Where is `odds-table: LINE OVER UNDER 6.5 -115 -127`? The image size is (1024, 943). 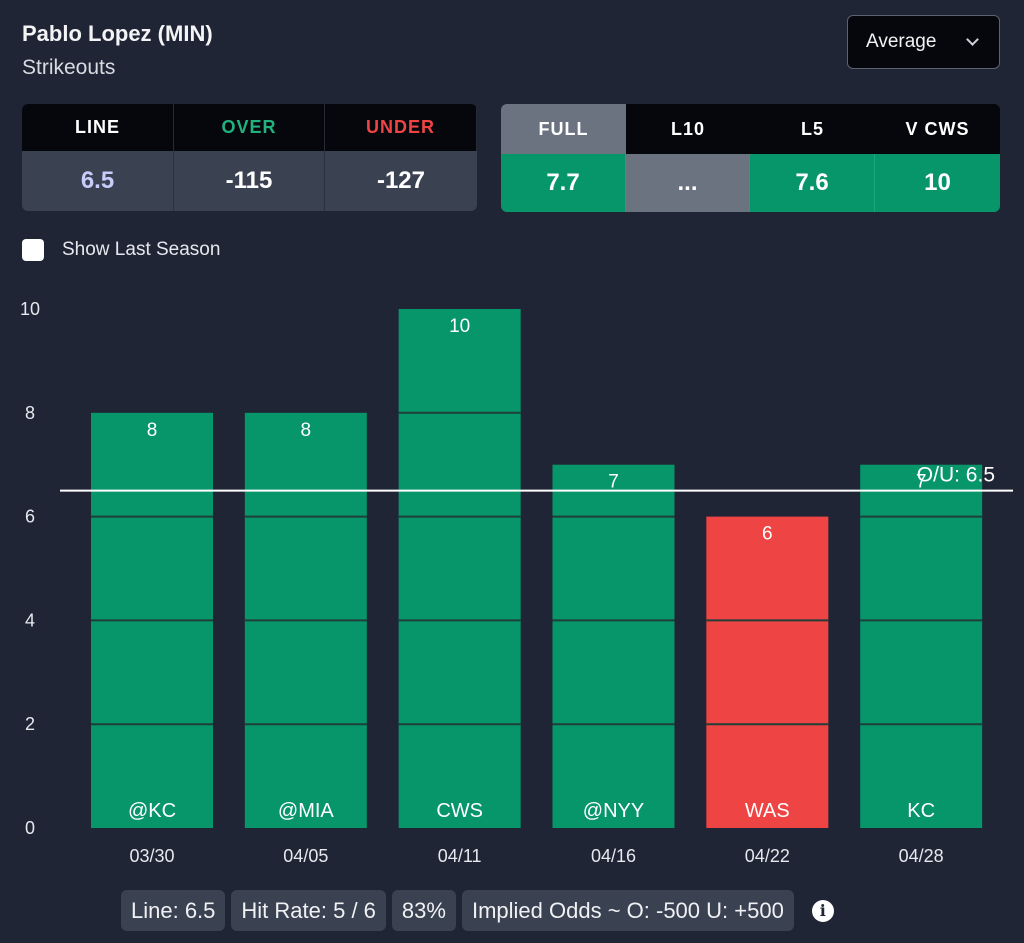 odds-table: LINE OVER UNDER 6.5 -115 -127 is located at coordinates (249, 157).